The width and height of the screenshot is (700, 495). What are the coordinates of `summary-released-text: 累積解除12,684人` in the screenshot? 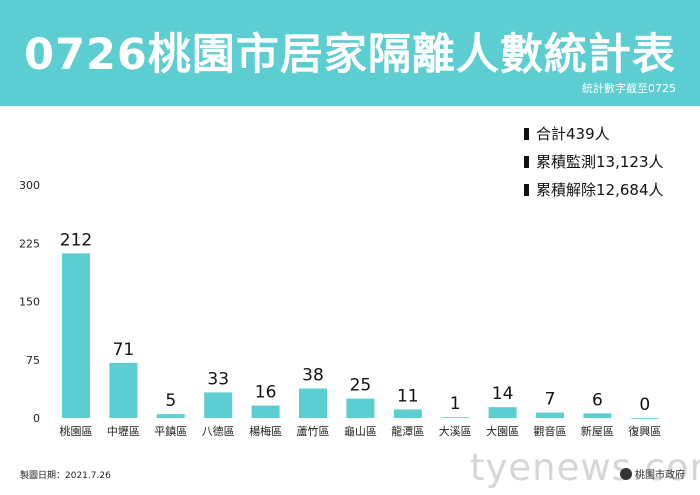 It's located at (600, 190).